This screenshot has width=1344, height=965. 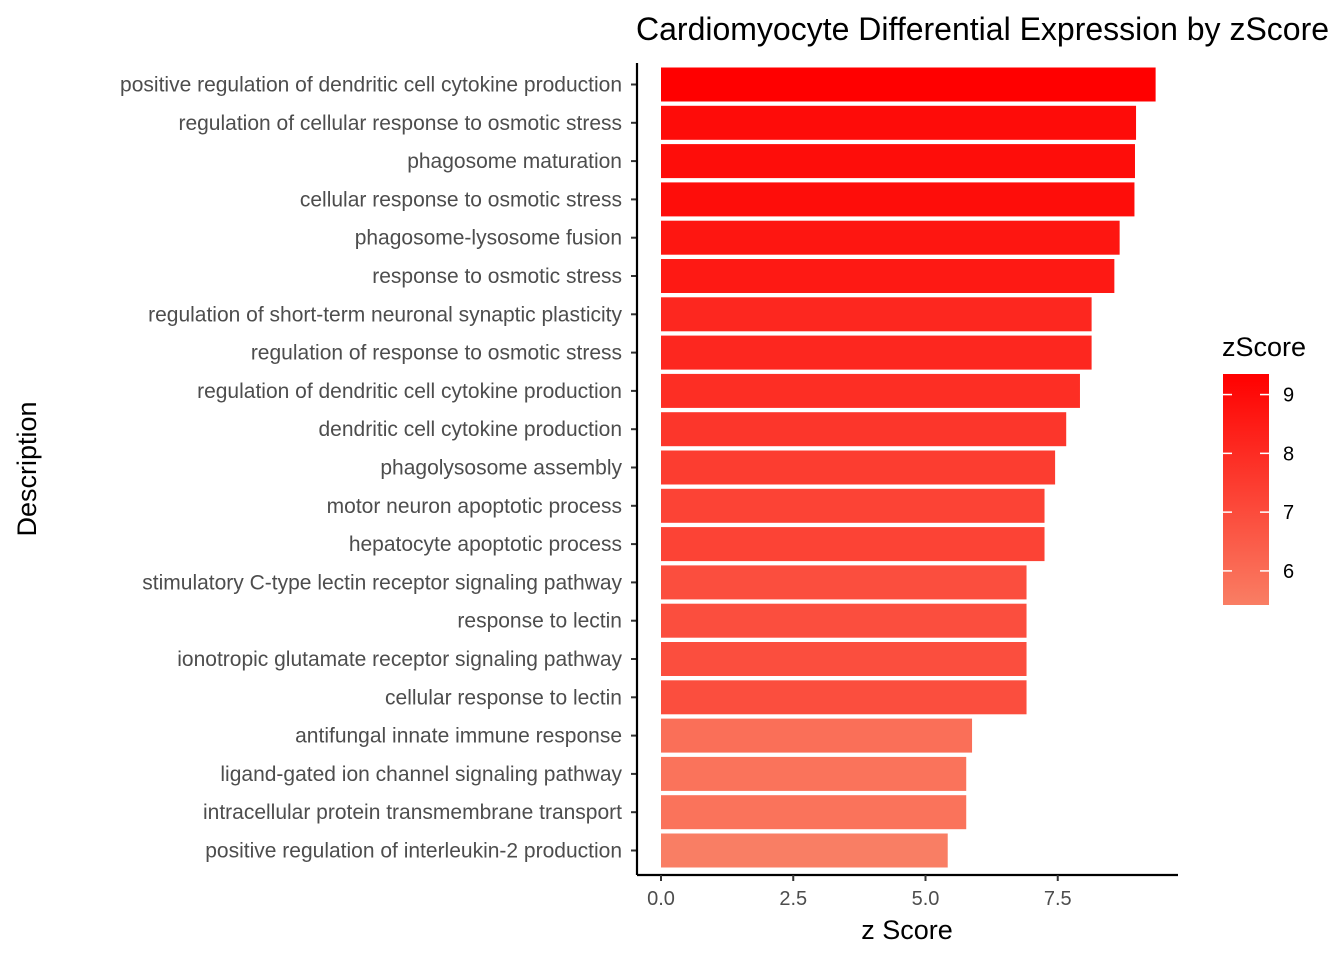 What do you see at coordinates (485, 544) in the screenshot?
I see `y-tick-label: hepatocyte apoptotic process` at bounding box center [485, 544].